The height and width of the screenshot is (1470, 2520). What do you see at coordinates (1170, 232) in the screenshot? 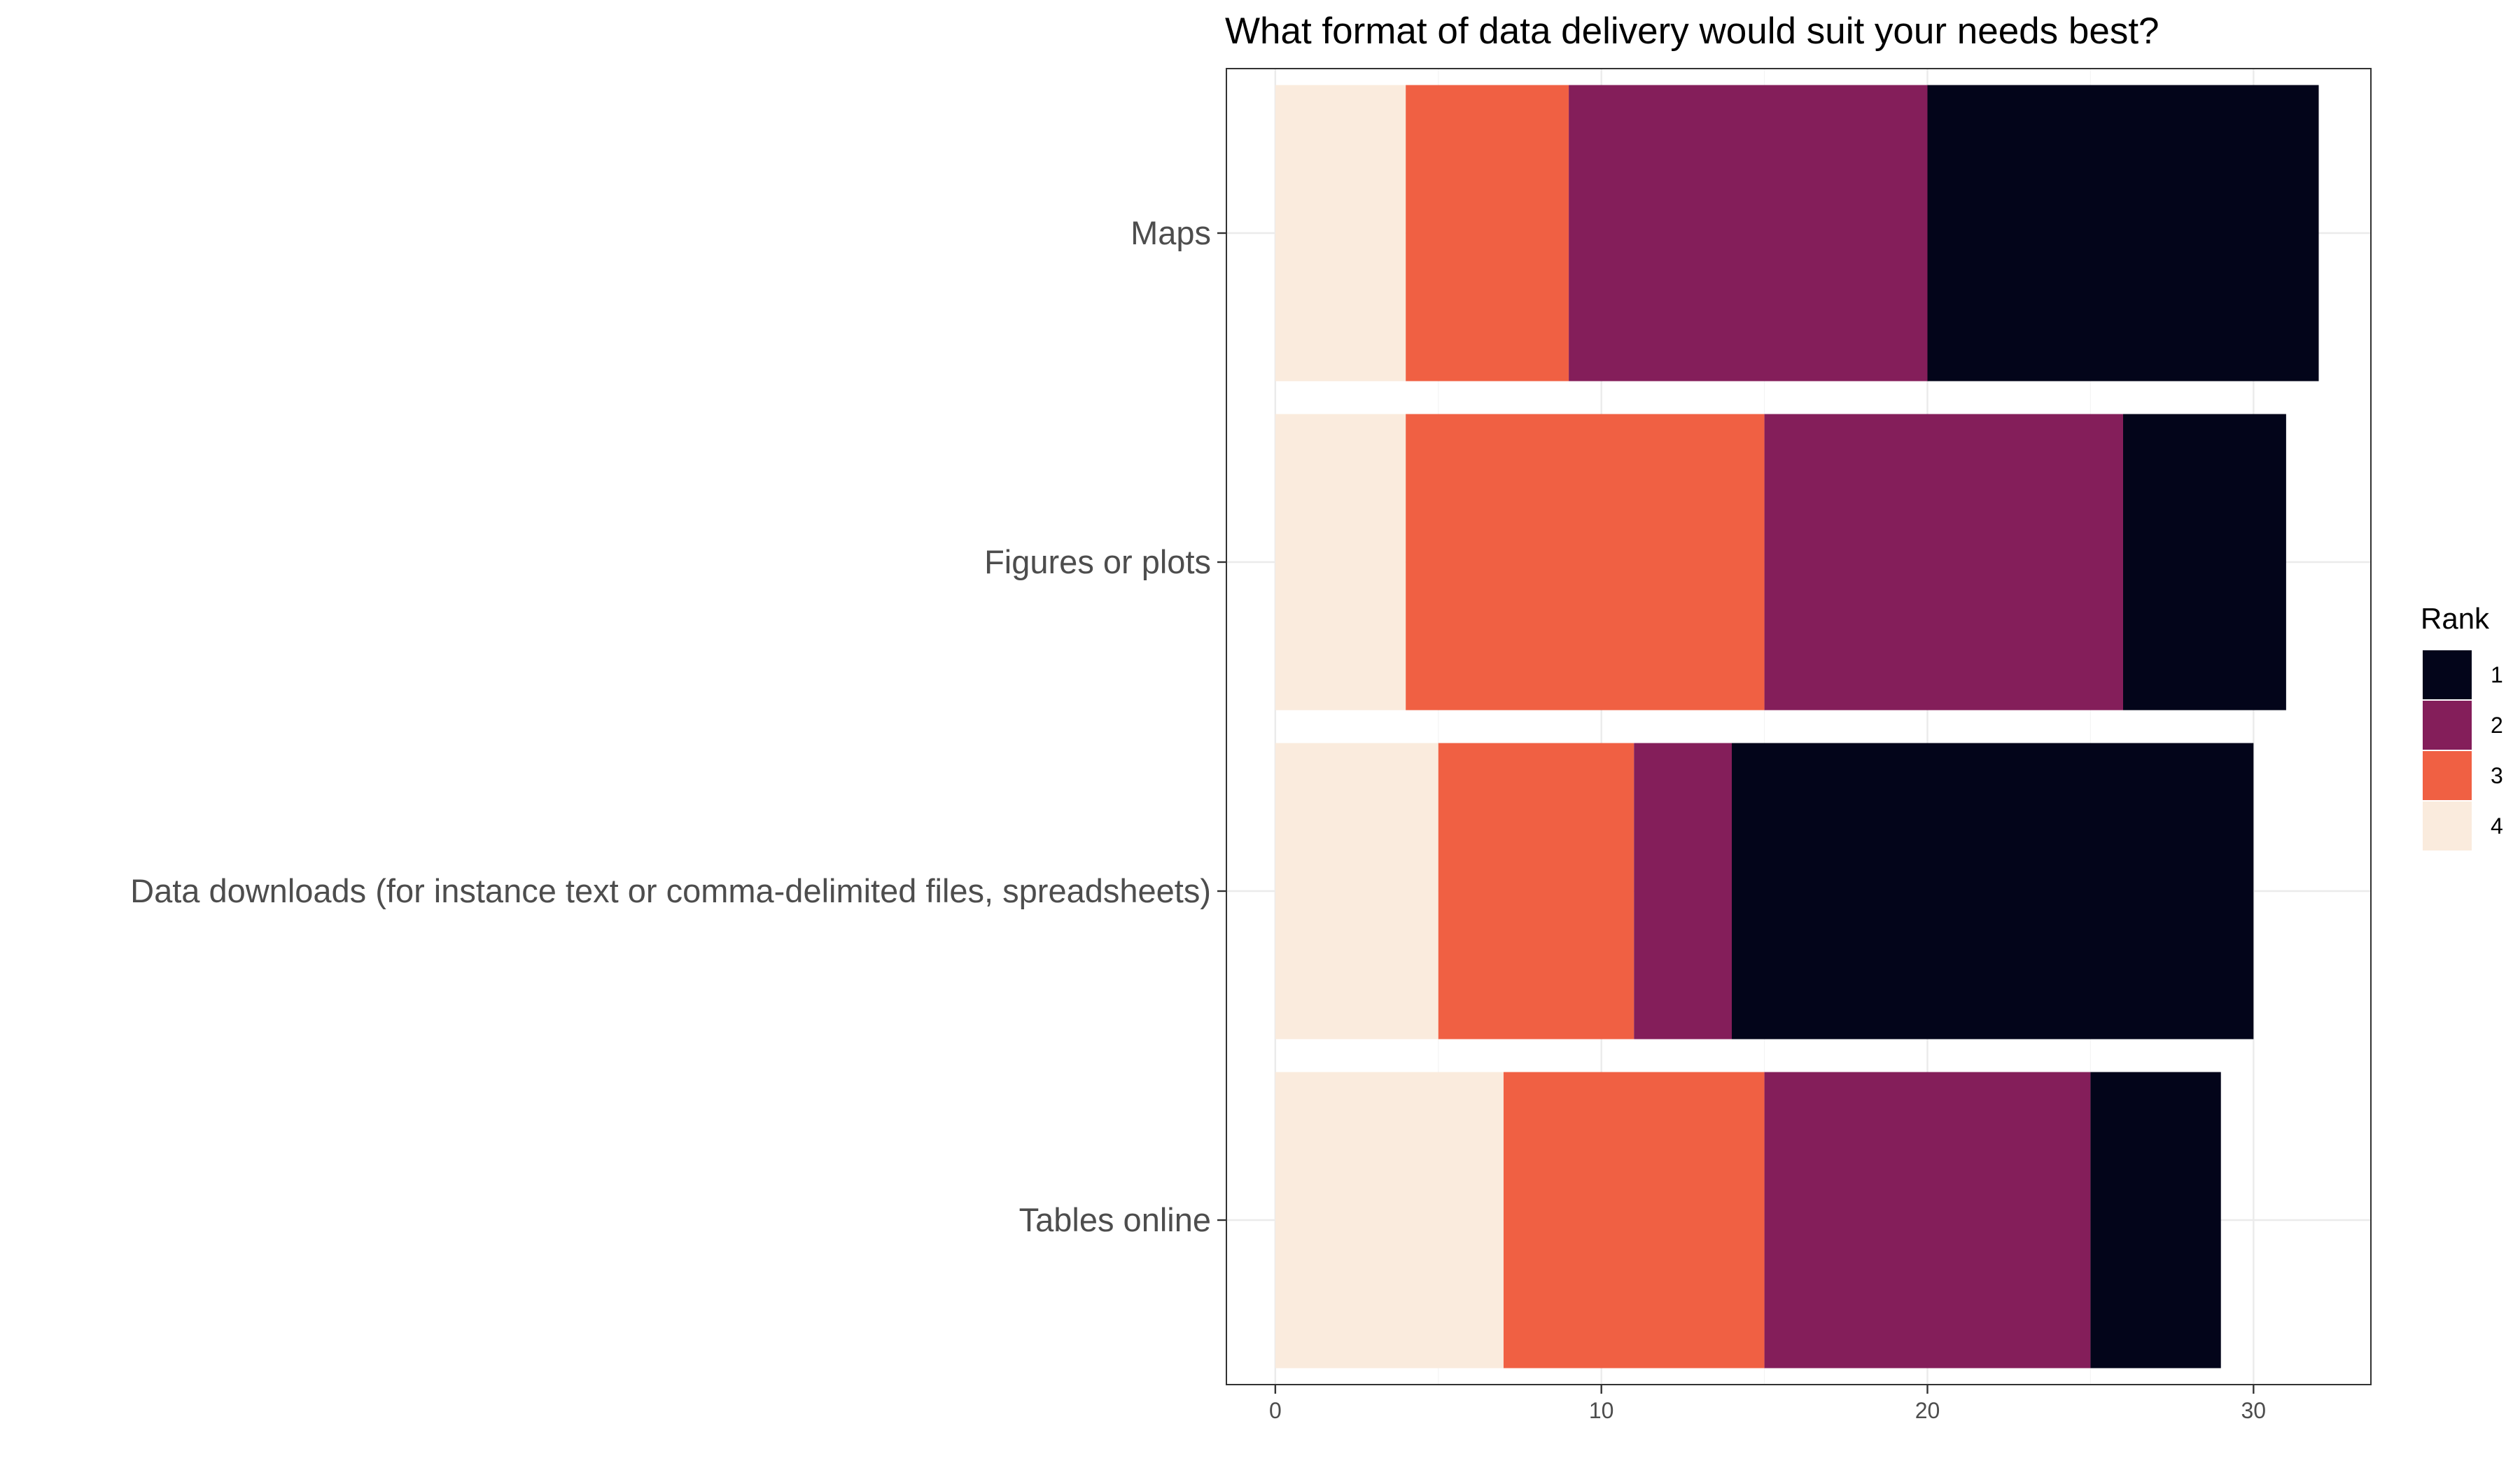
I see `category-label: Maps` at bounding box center [1170, 232].